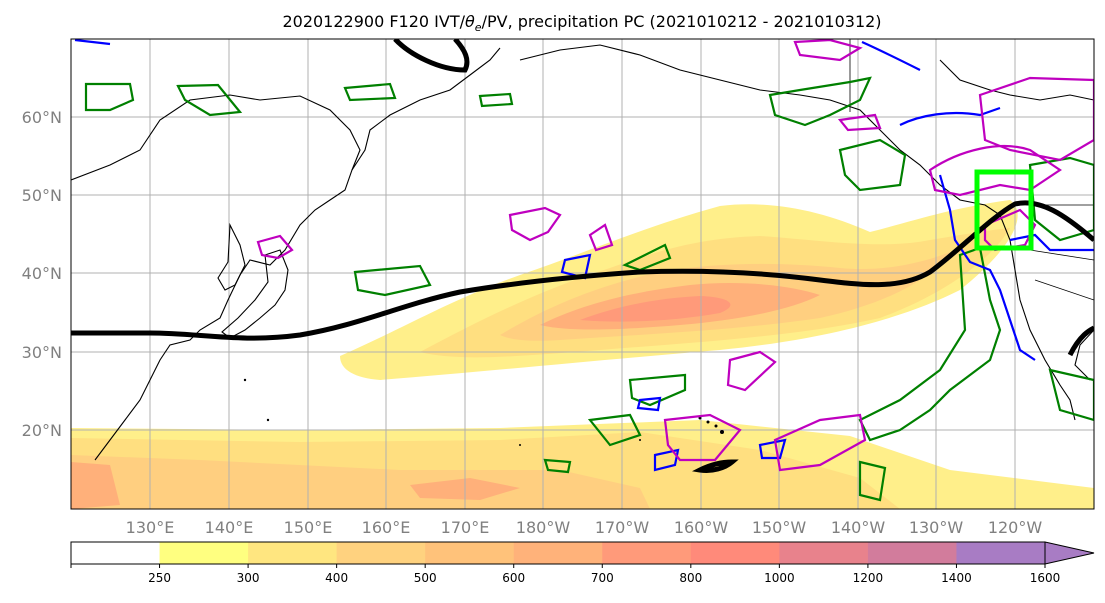  Describe the element at coordinates (701, 527) in the screenshot. I see `lon-label: 160°W` at that location.